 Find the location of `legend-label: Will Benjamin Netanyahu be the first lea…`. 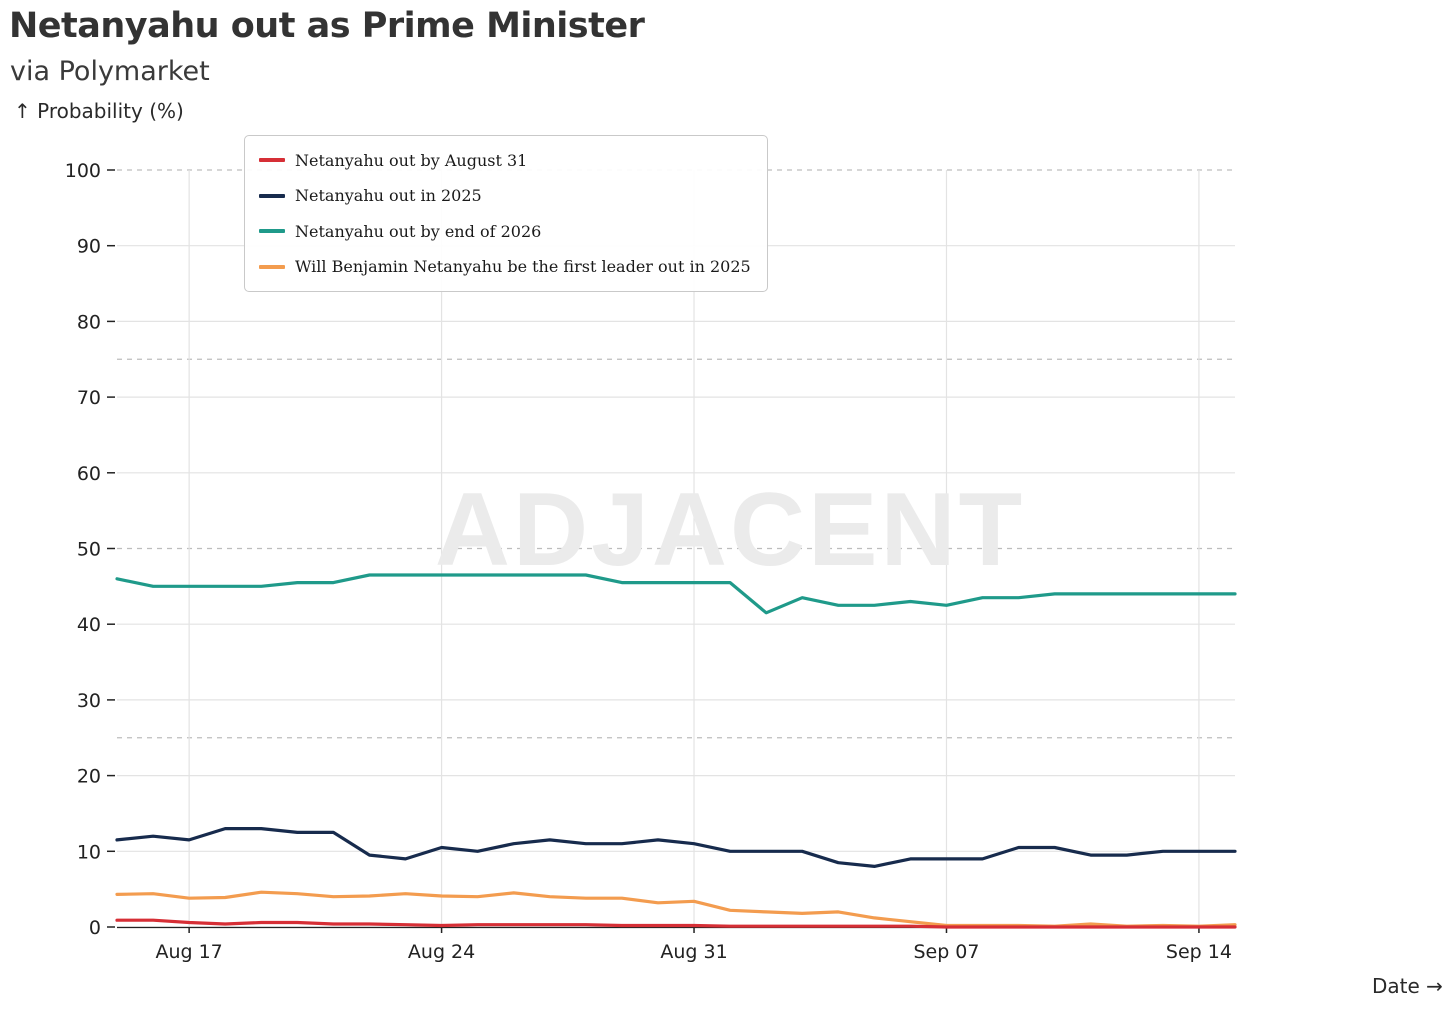

legend-label: Will Benjamin Netanyahu be the first lea… is located at coordinates (523, 266).